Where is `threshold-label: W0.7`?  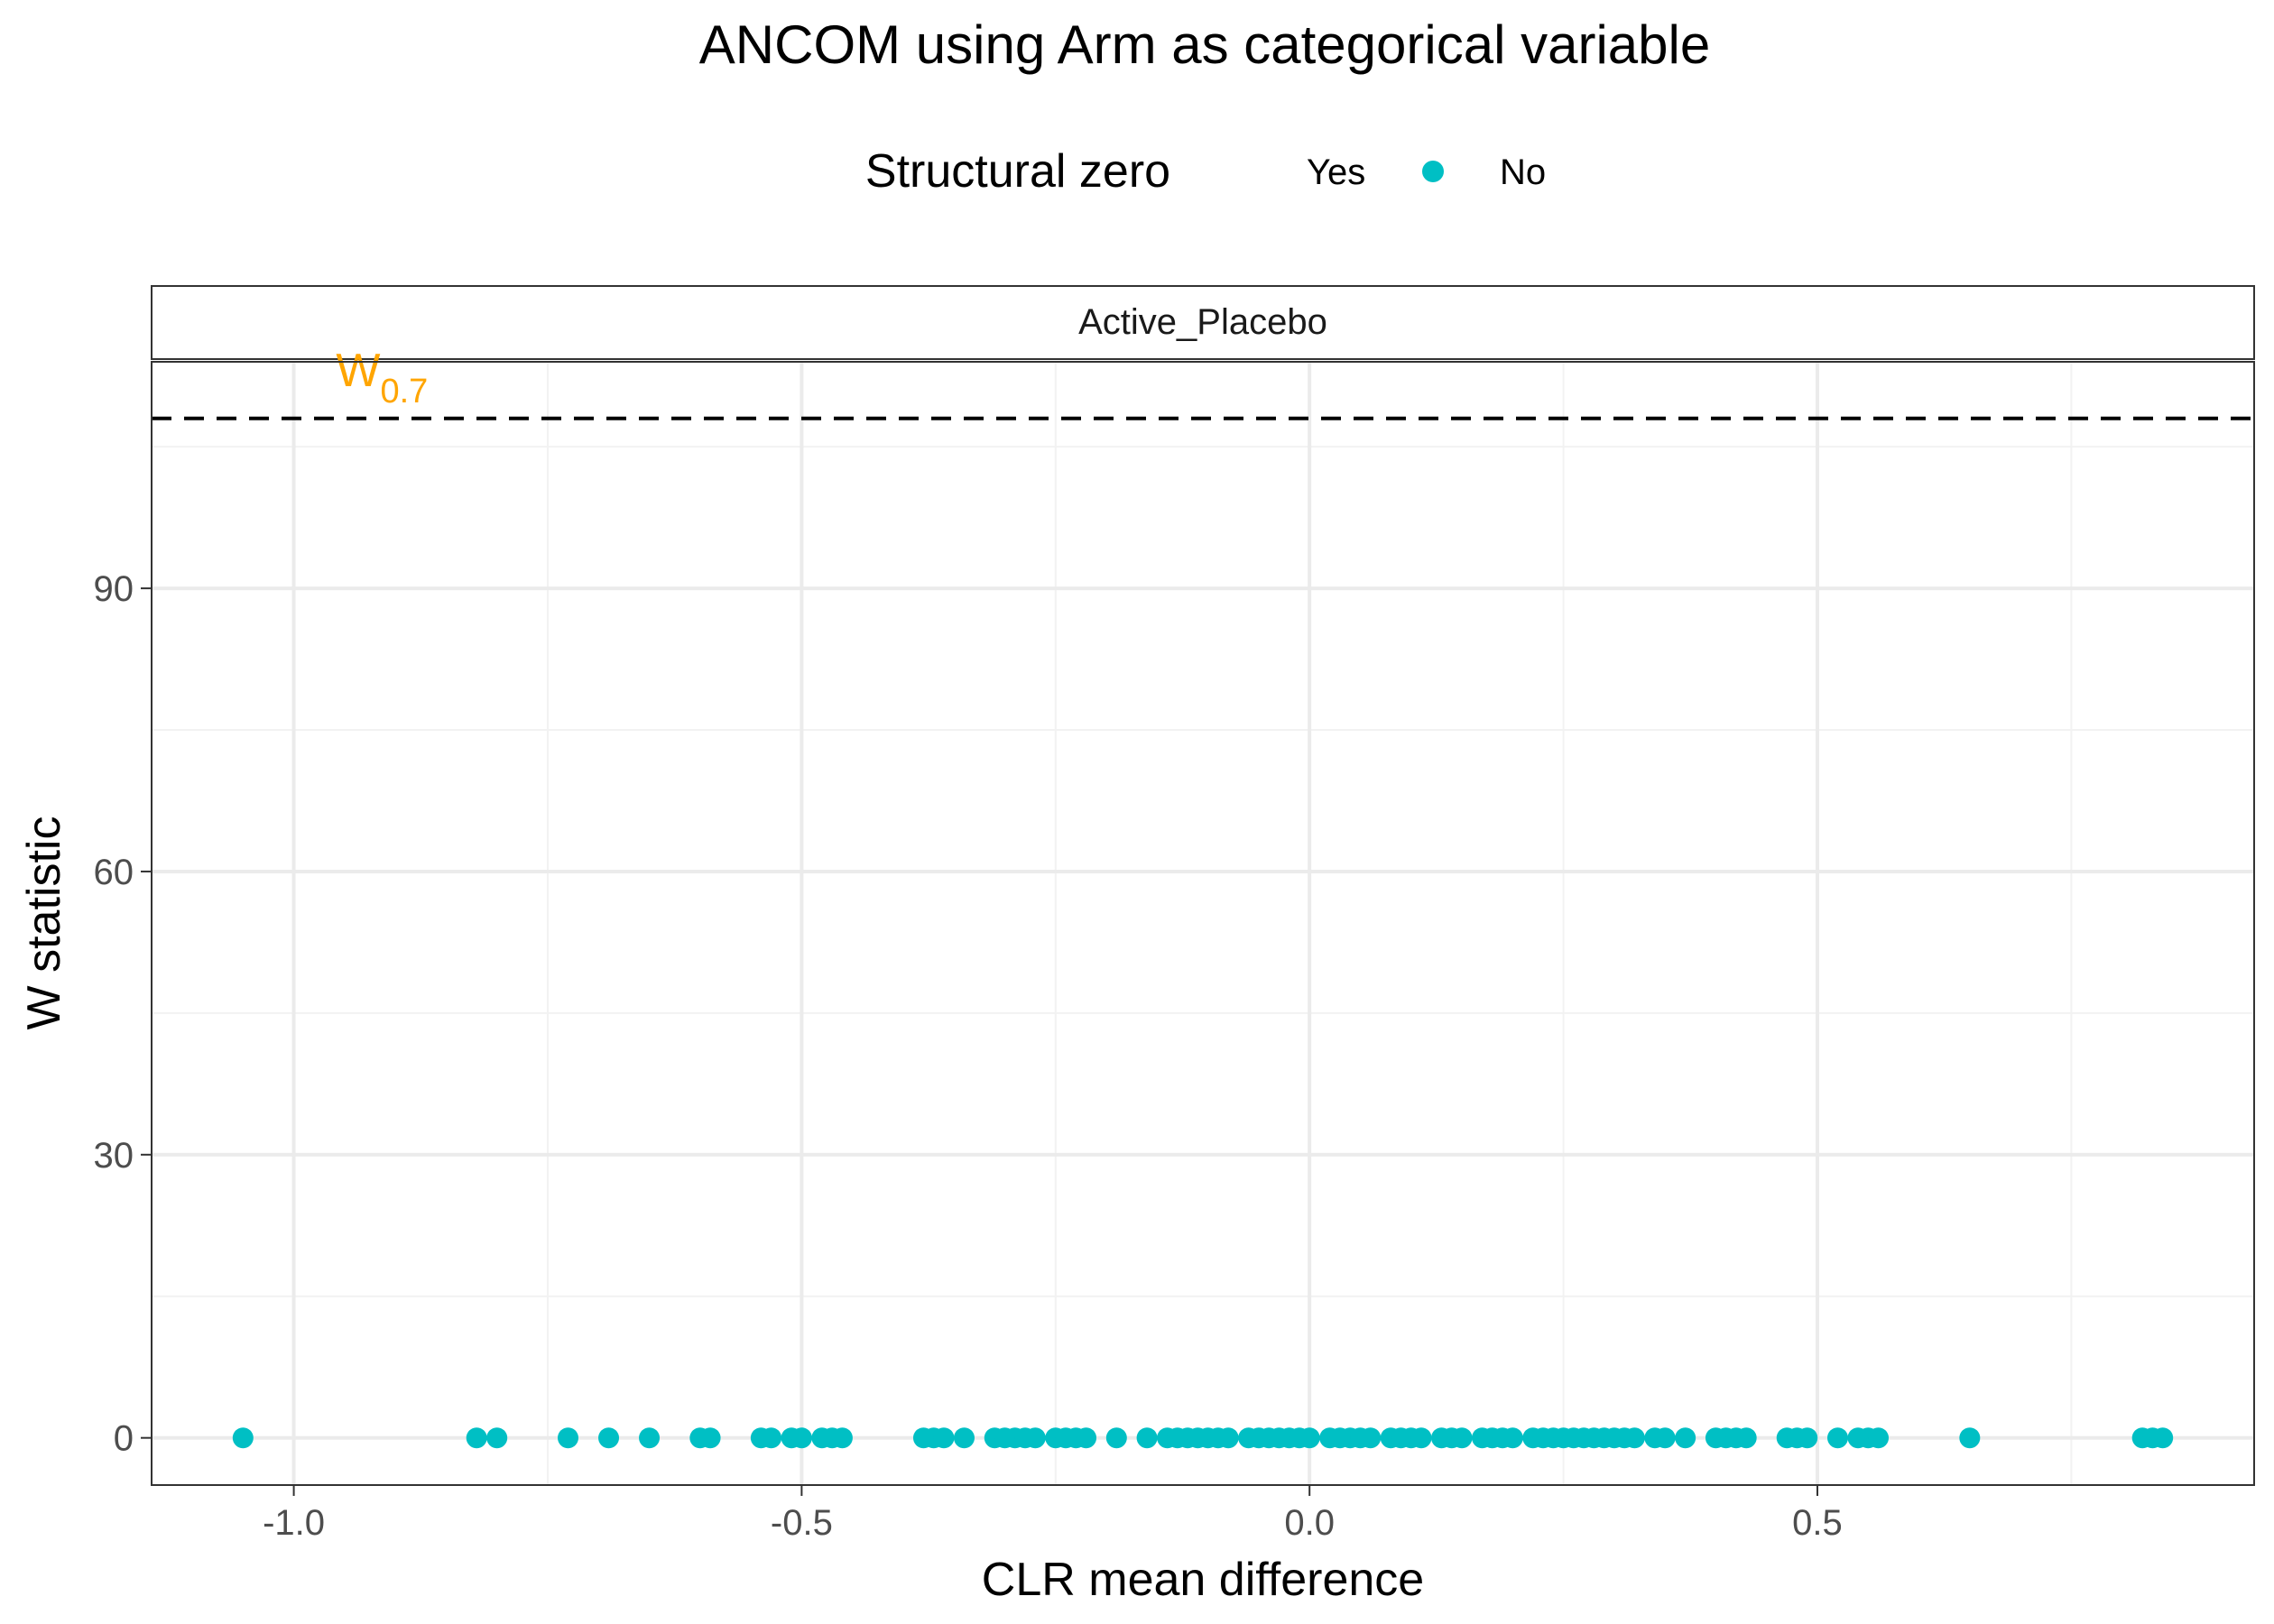
threshold-label: W0.7 is located at coordinates (382, 378).